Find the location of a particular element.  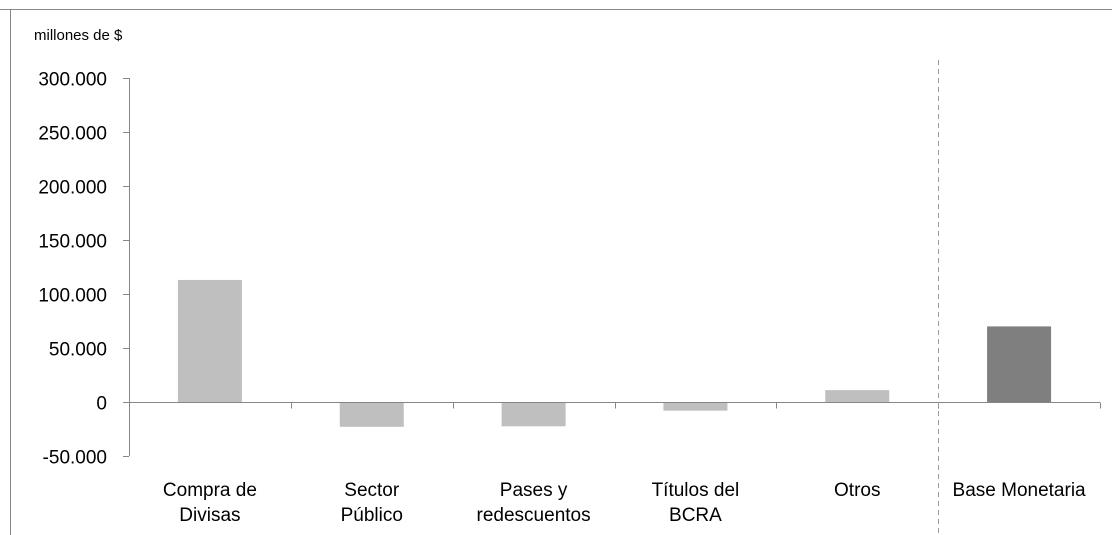

y-tick-label: 200.000 is located at coordinates (72, 188).